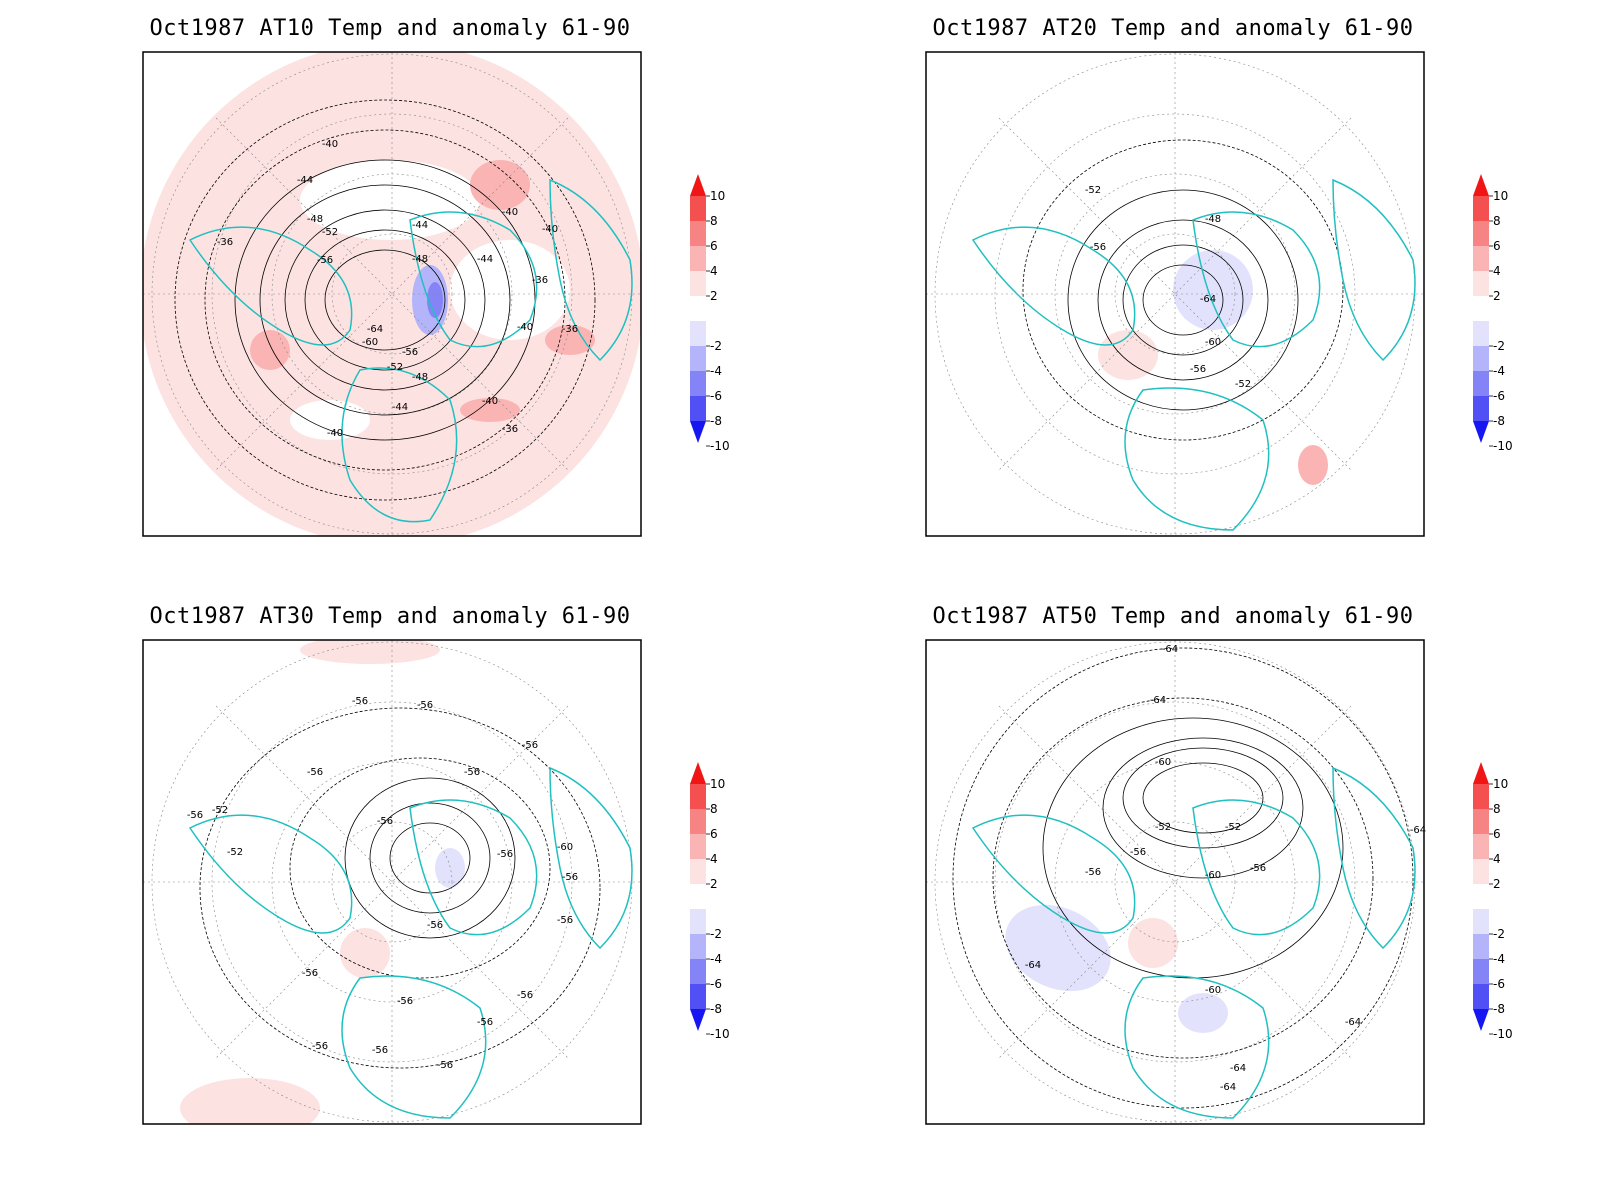 Image resolution: width=1600 pixels, height=1200 pixels. Describe the element at coordinates (717, 784) in the screenshot. I see `colorbar-label: 10` at that location.